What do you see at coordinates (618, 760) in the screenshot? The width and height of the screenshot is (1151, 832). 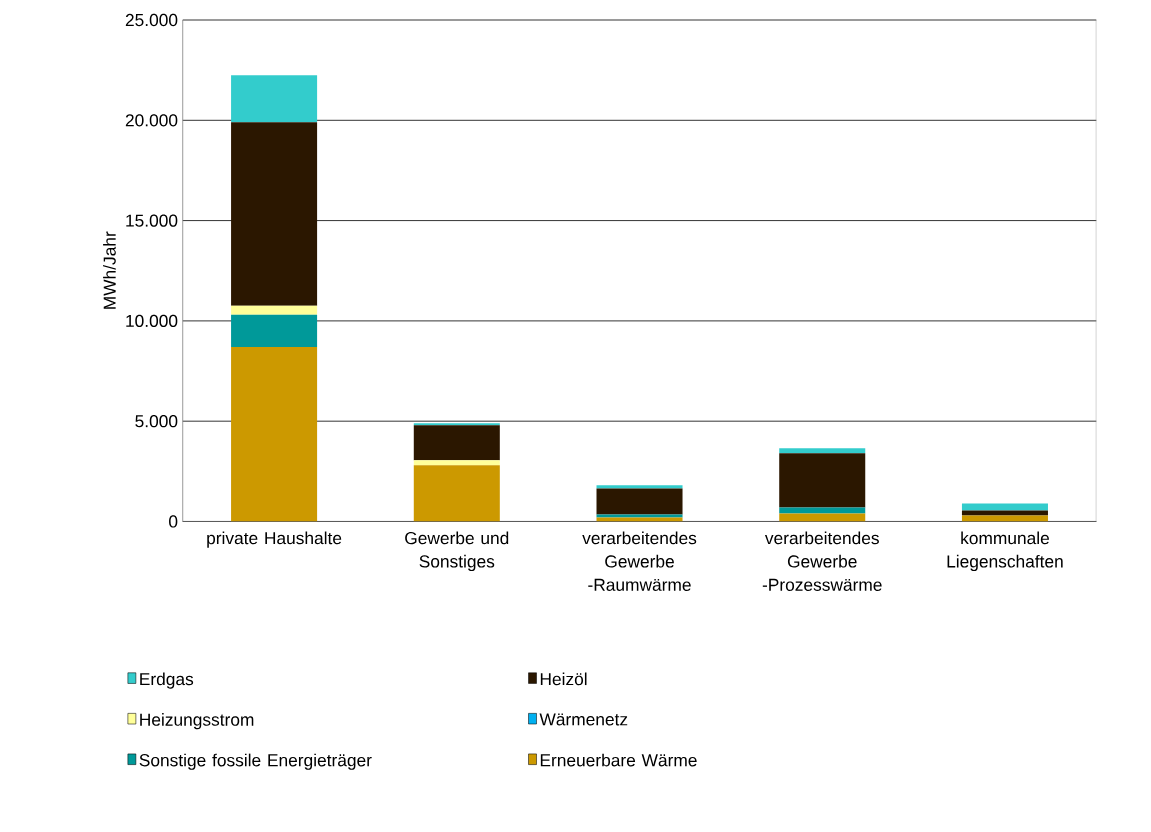 I see `legend-label: Erneuerbare Wärme` at bounding box center [618, 760].